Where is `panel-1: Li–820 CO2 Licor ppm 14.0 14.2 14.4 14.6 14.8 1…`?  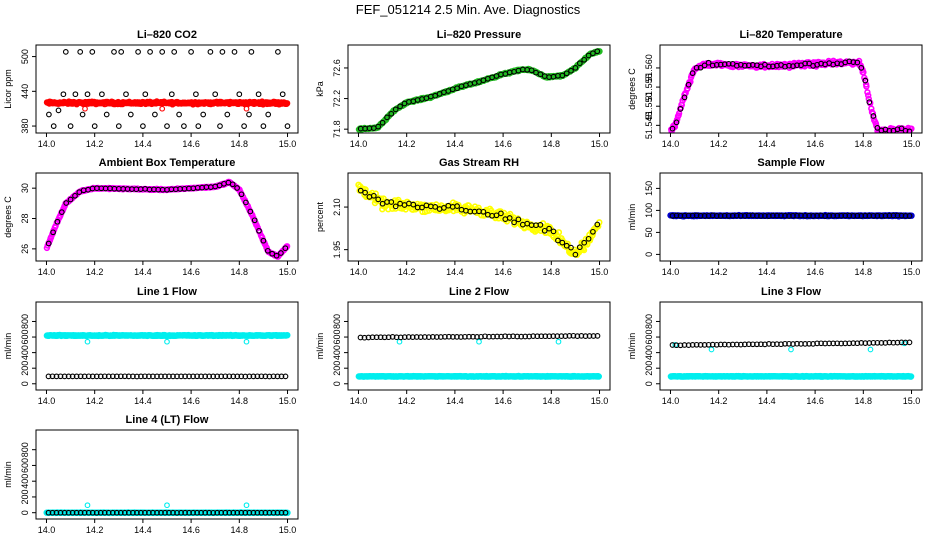
panel-1: Li–820 CO2 Licor ppm 14.0 14.2 14.4 14.6 14.8 1… is located at coordinates (151, 89).